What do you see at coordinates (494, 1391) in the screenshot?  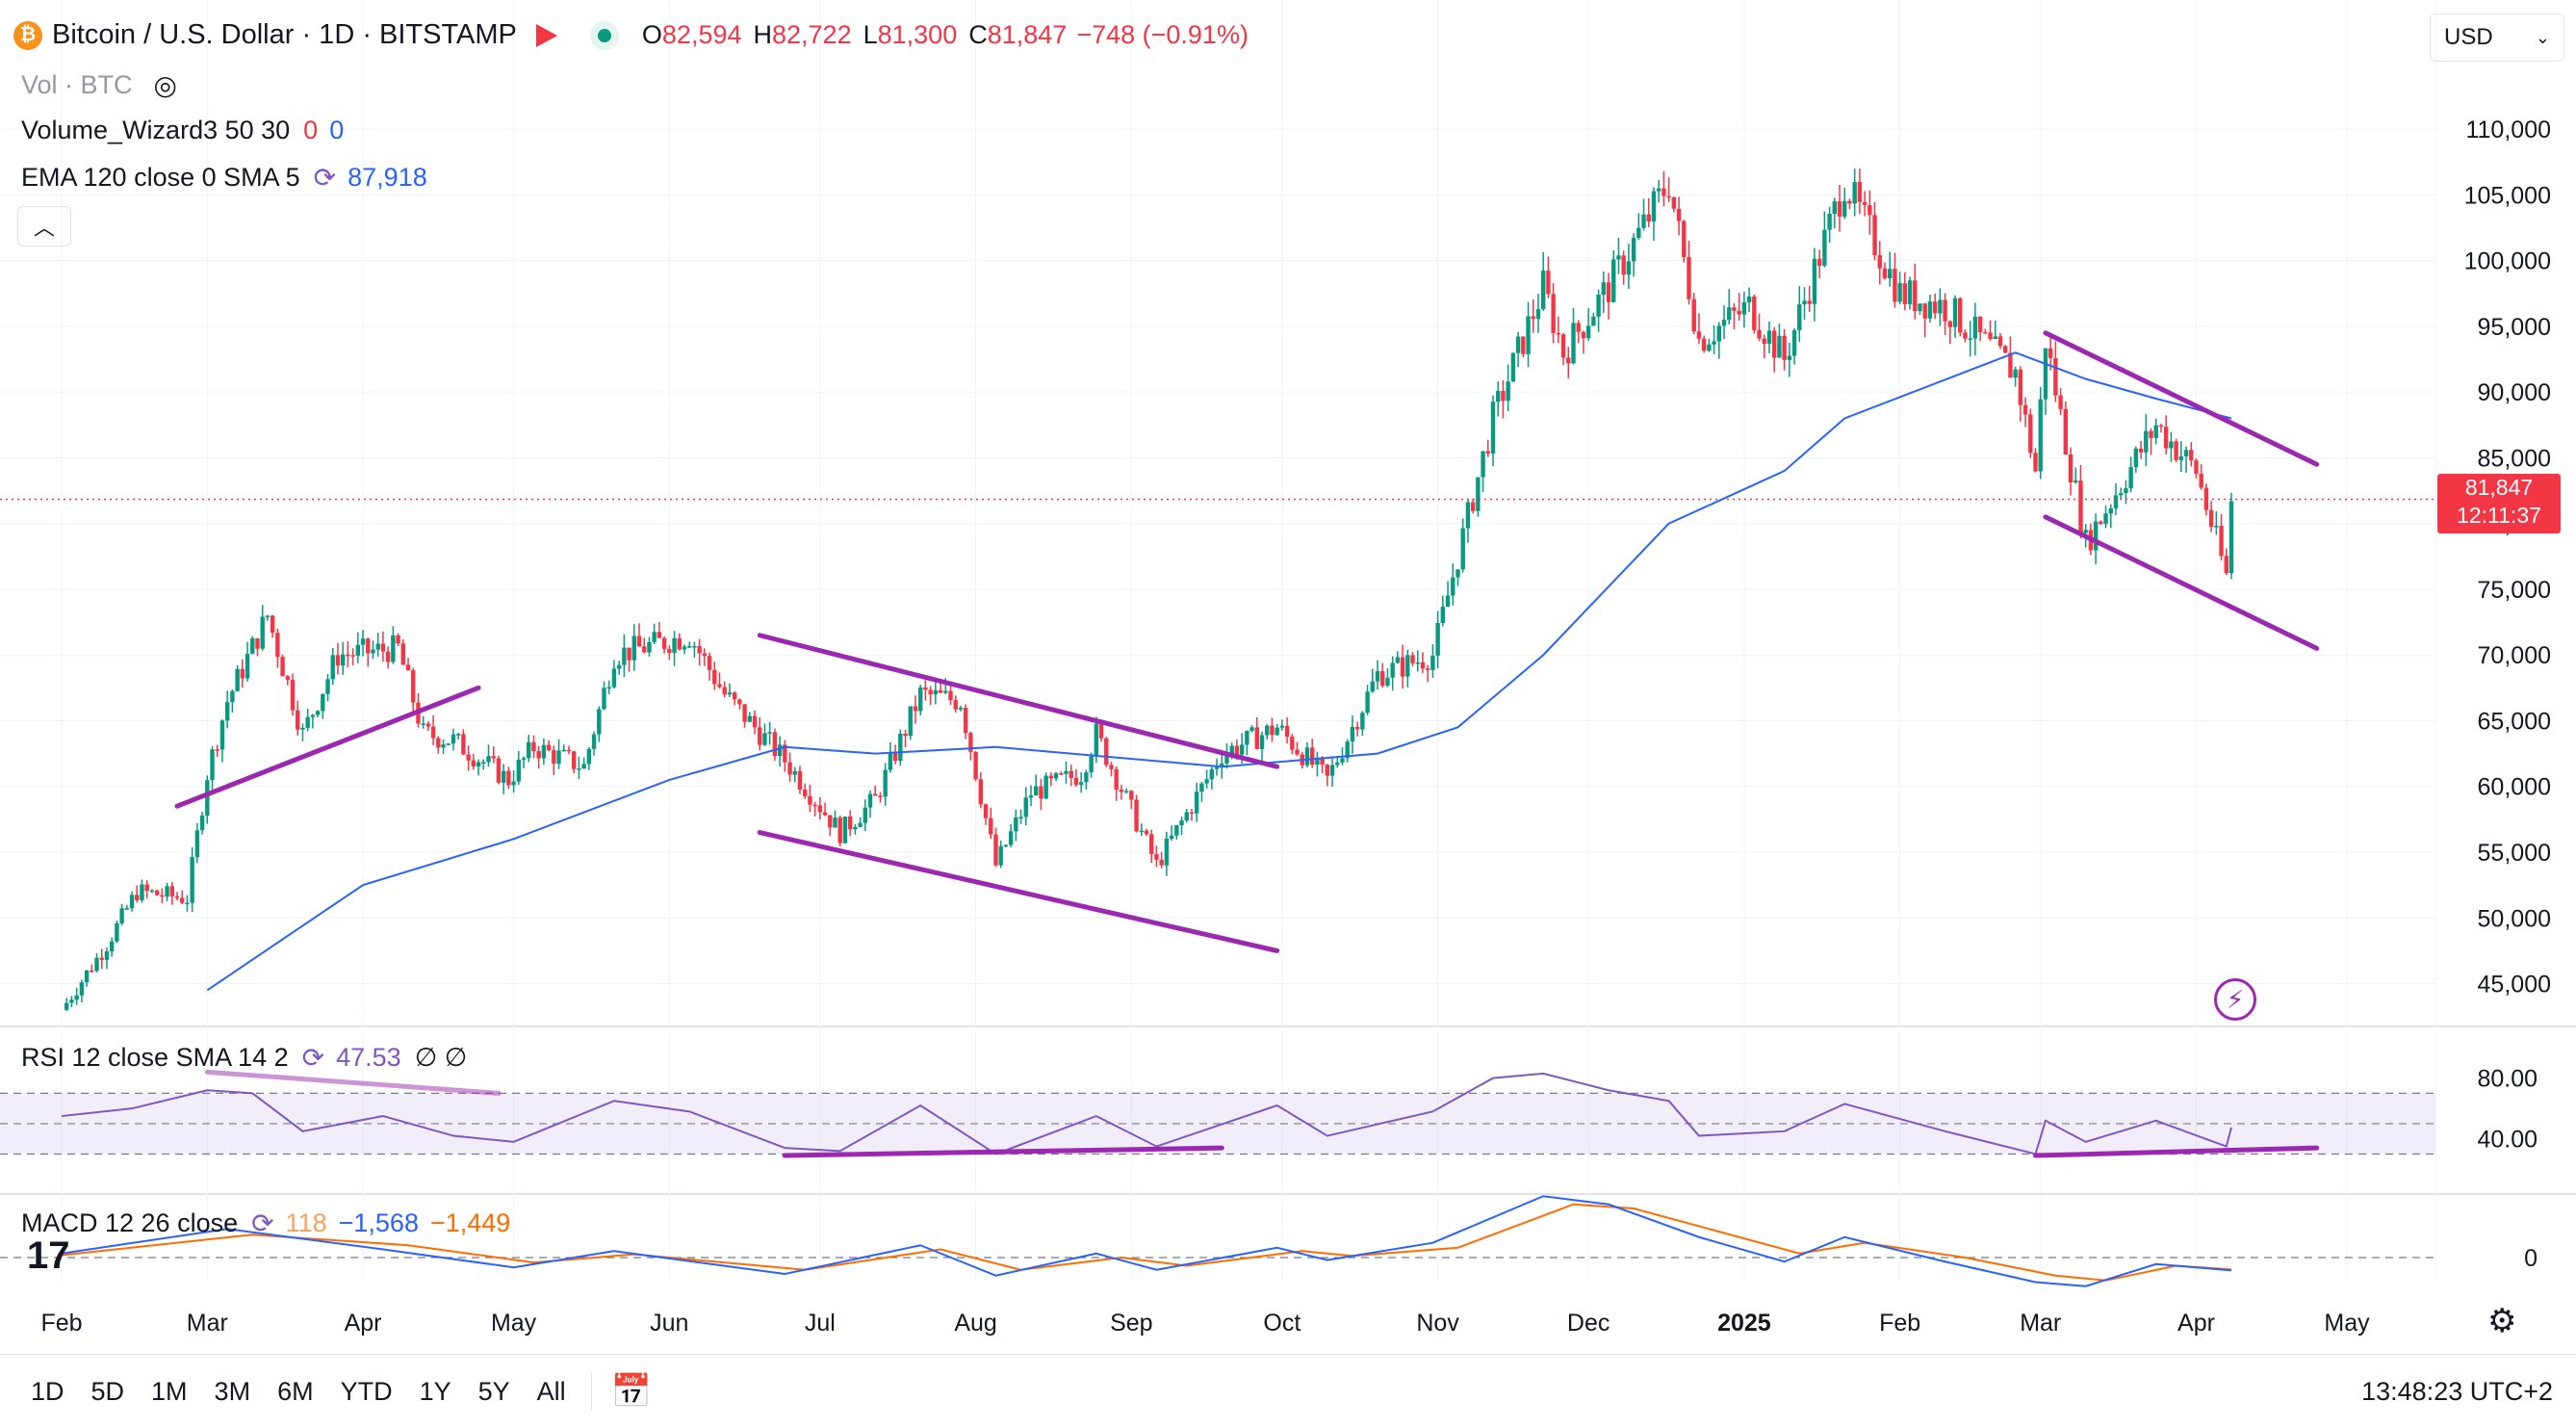 I see `timeframe-5y: 5Y` at bounding box center [494, 1391].